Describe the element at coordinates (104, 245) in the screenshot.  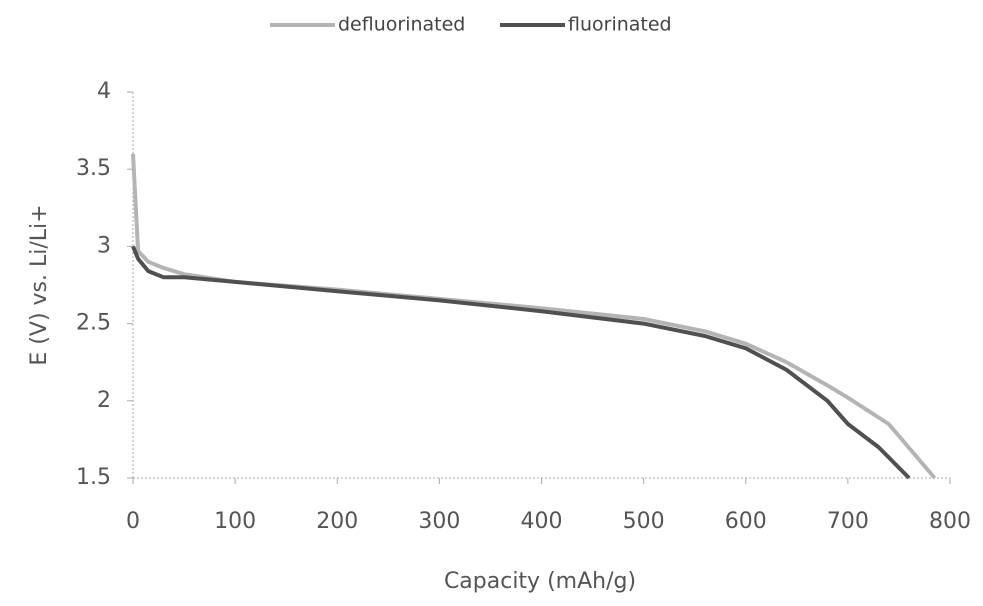
I see `y-tick-label: 3` at that location.